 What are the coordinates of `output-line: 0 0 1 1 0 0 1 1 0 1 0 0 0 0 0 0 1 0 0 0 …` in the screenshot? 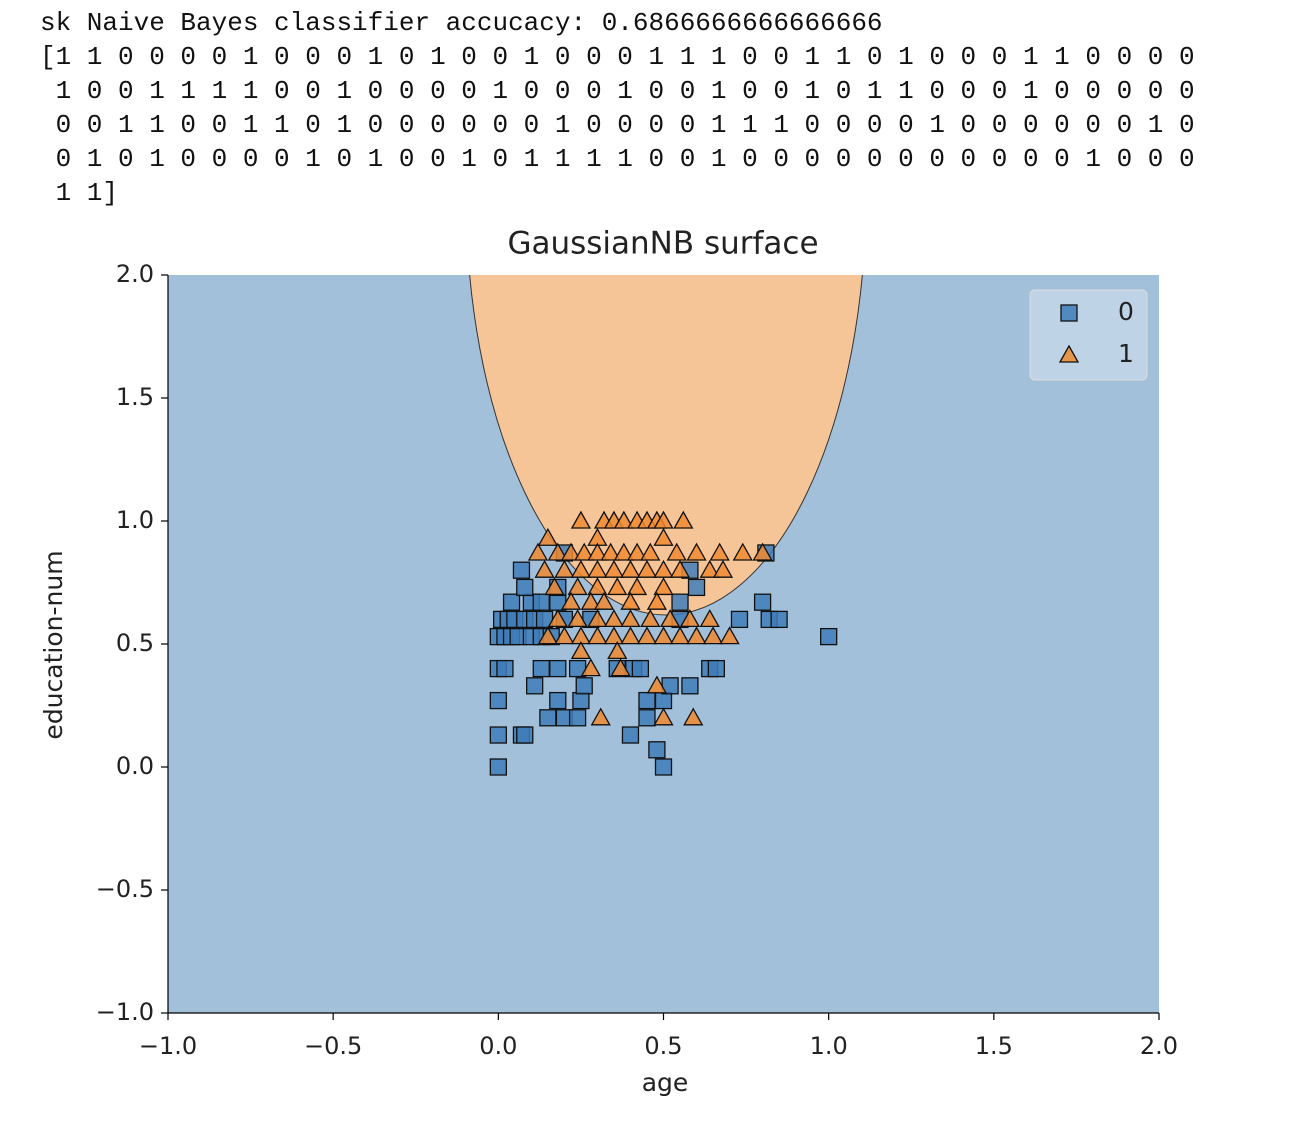 It's located at (617, 125).